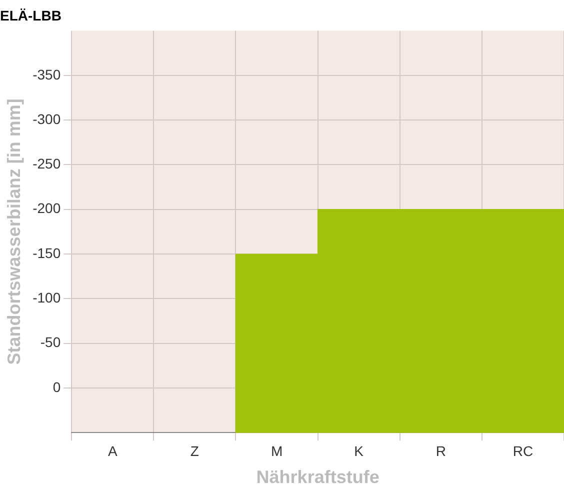 Image resolution: width=564 pixels, height=493 pixels. Describe the element at coordinates (50, 342) in the screenshot. I see `y-tick-label: -50` at that location.